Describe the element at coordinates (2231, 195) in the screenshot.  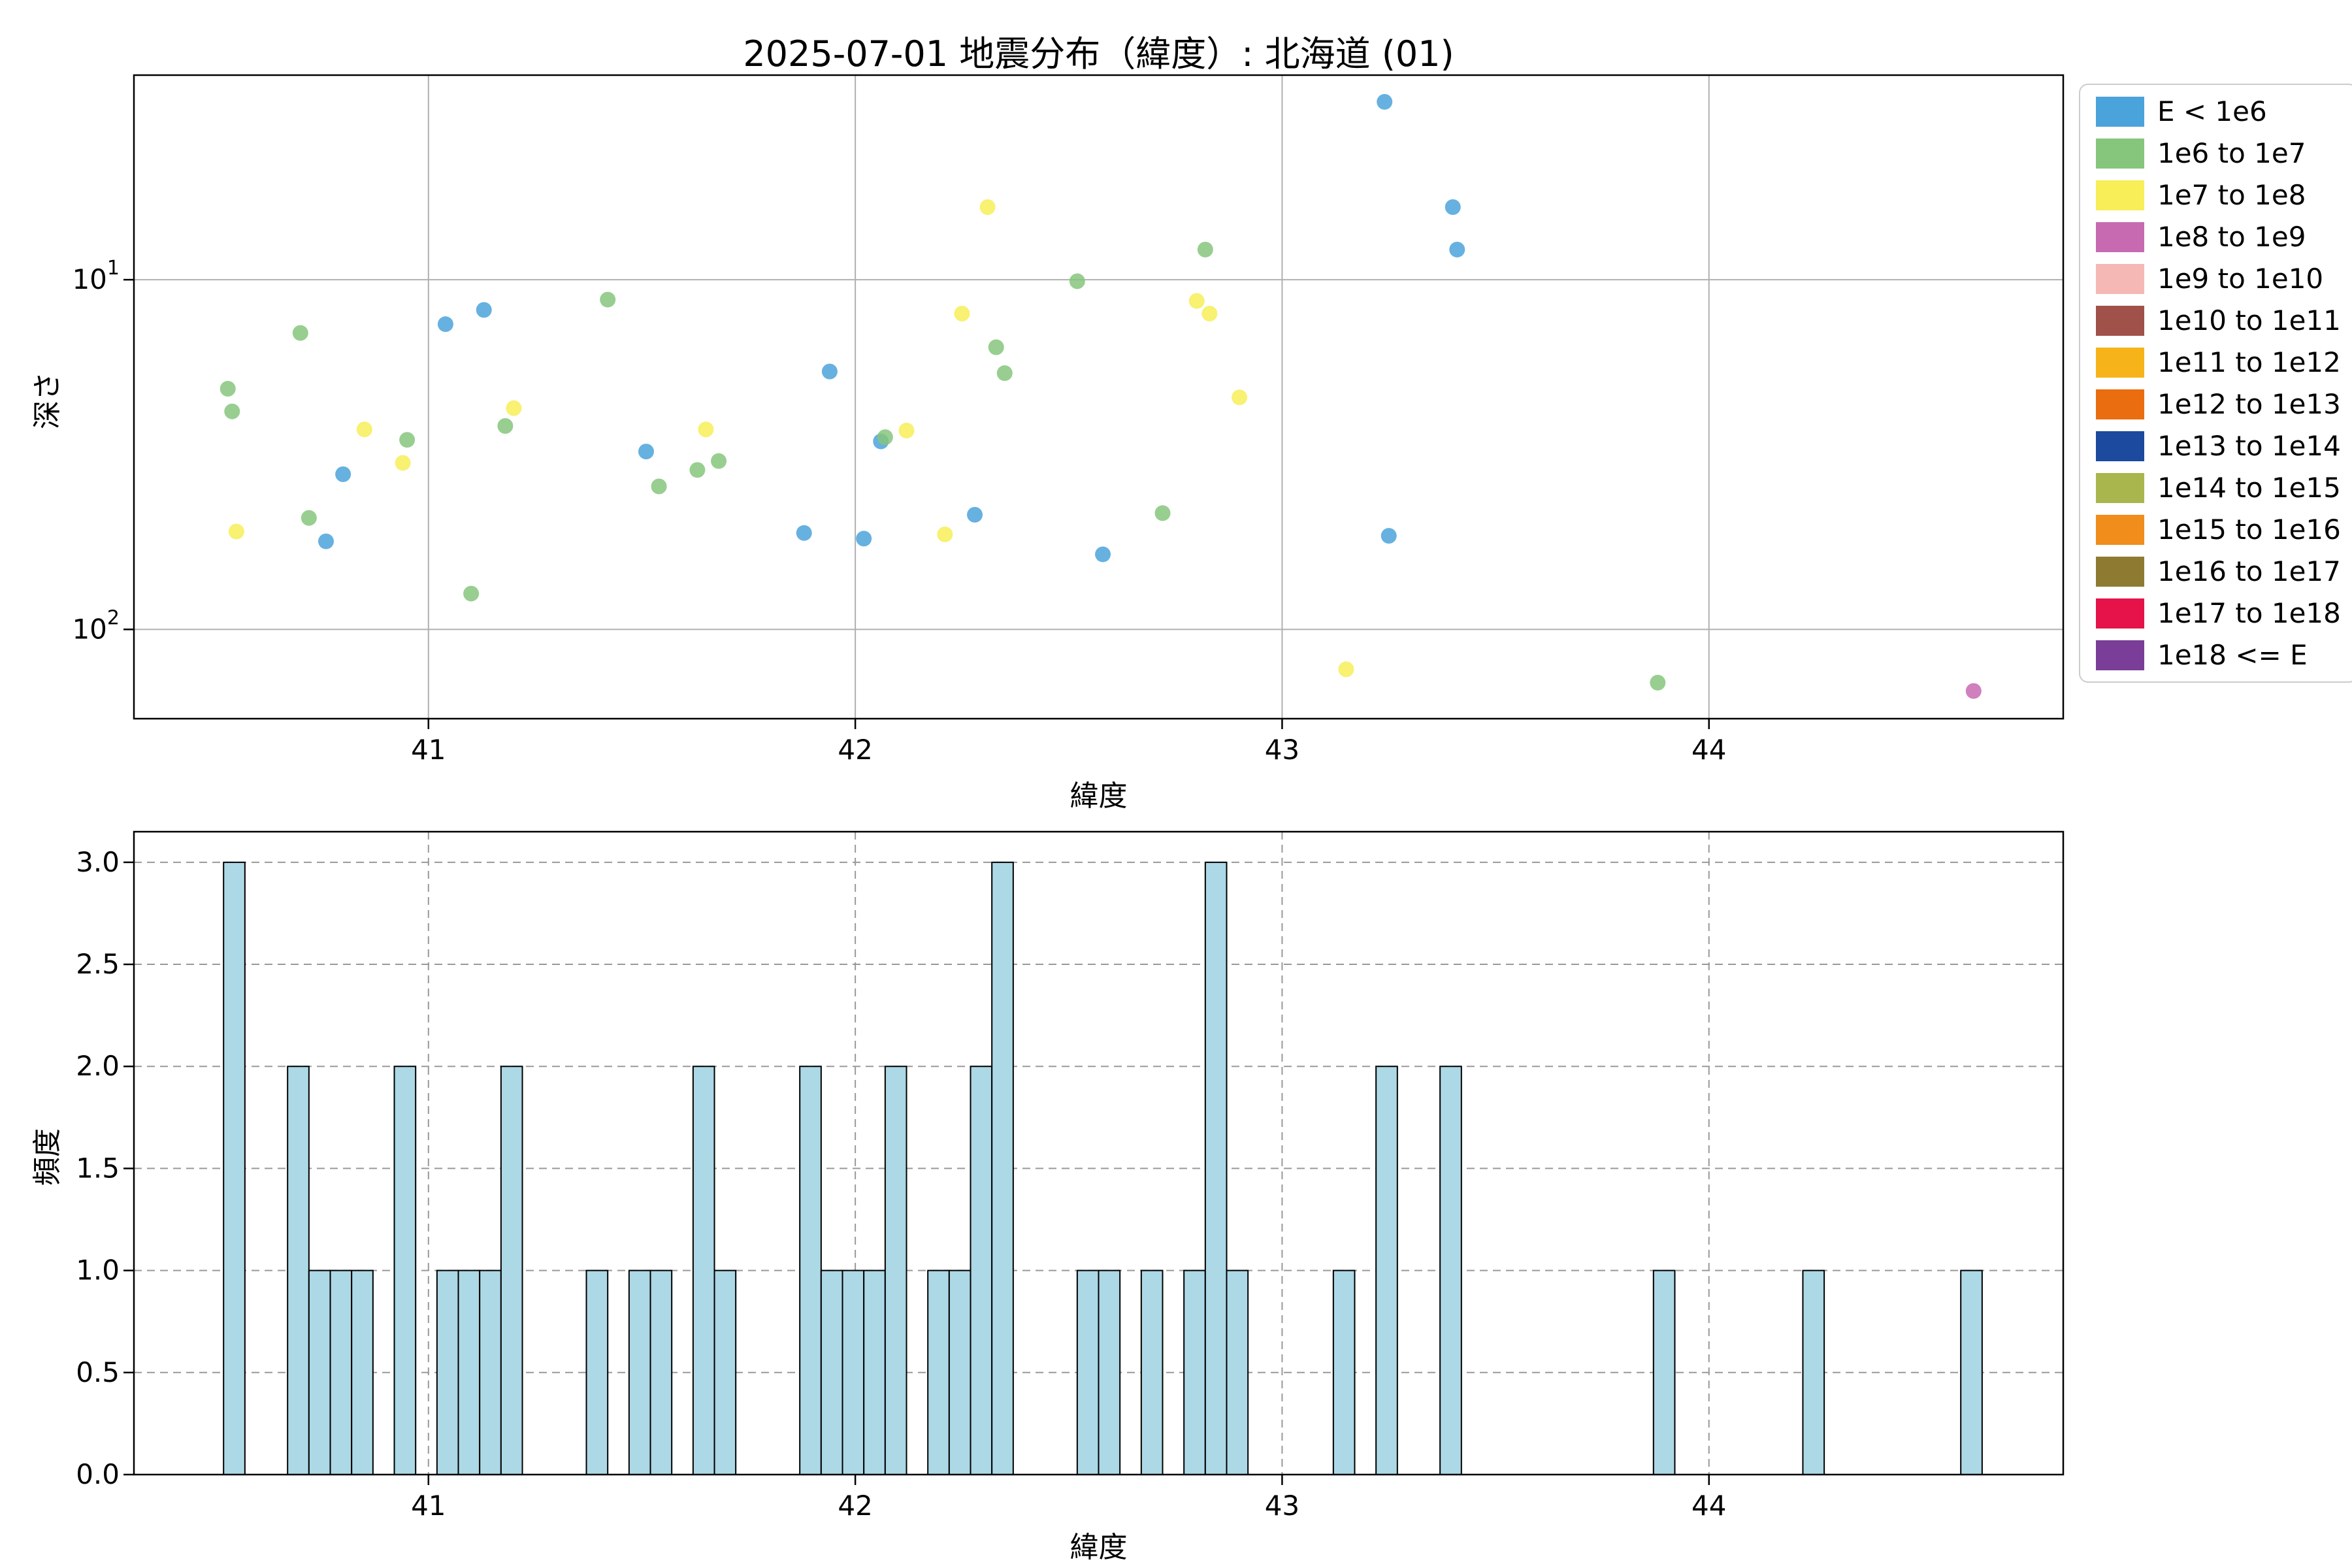
I see `legend-label: 1e7 to 1e8` at that location.